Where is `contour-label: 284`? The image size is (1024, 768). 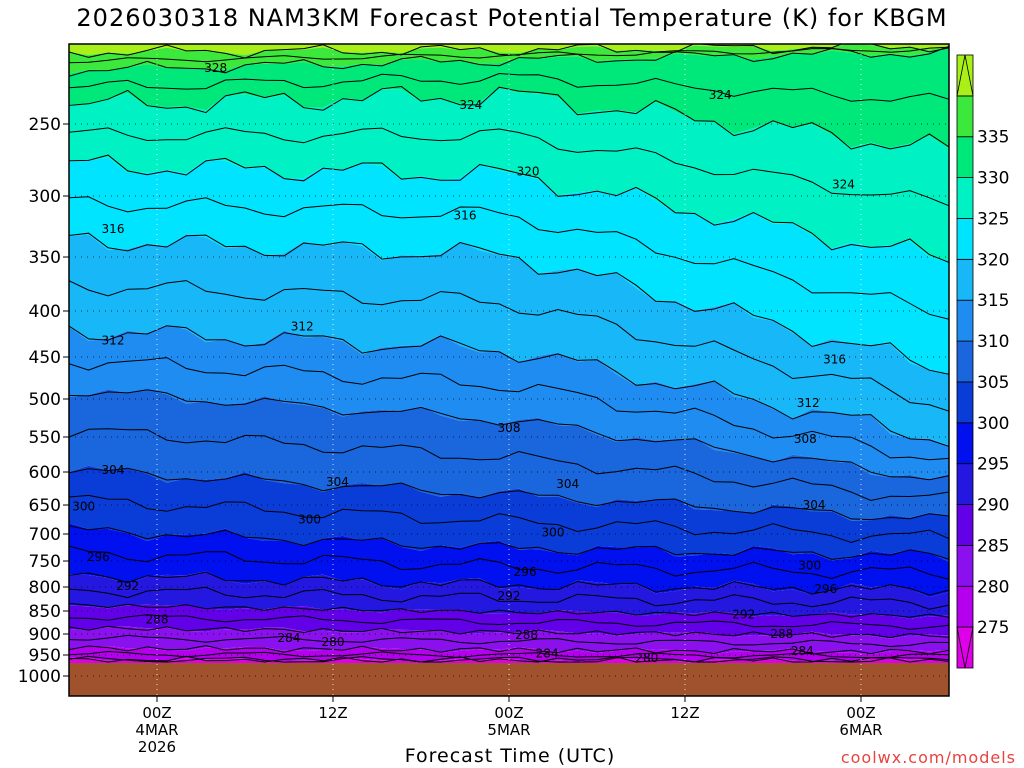
contour-label: 284 is located at coordinates (547, 654).